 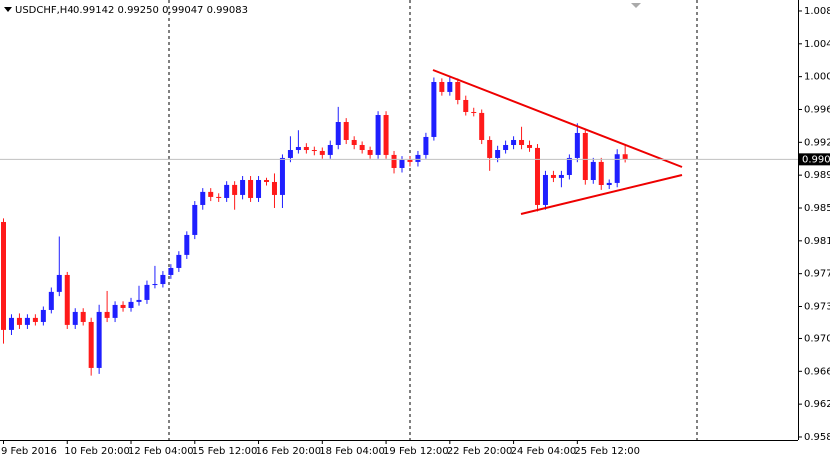 I want to click on x-tick-label: 18 Feb 04:00, so click(x=352, y=451).